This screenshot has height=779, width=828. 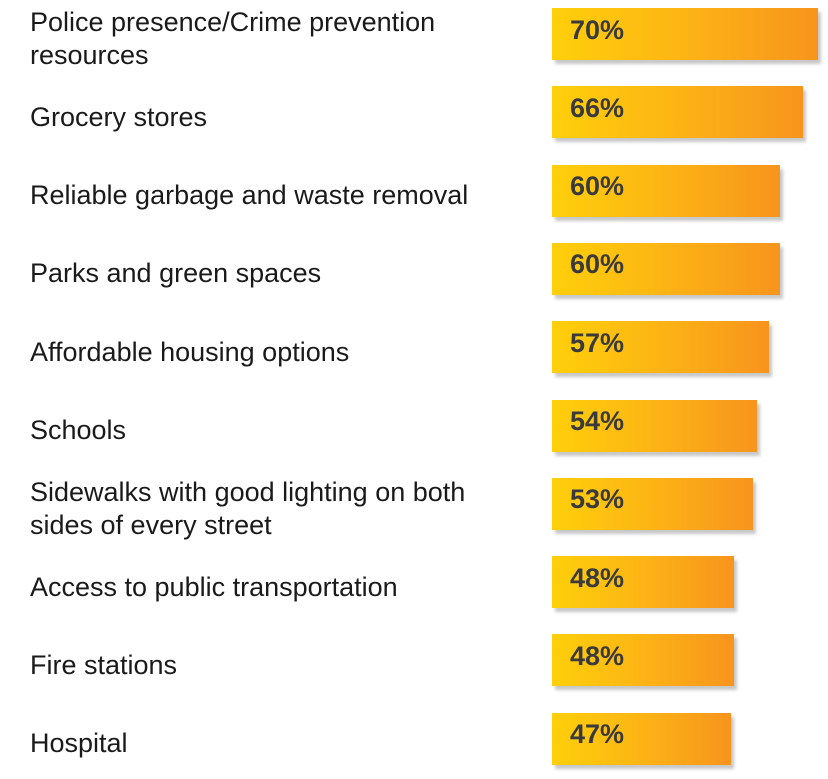 I want to click on data-label: 54%, so click(x=597, y=421).